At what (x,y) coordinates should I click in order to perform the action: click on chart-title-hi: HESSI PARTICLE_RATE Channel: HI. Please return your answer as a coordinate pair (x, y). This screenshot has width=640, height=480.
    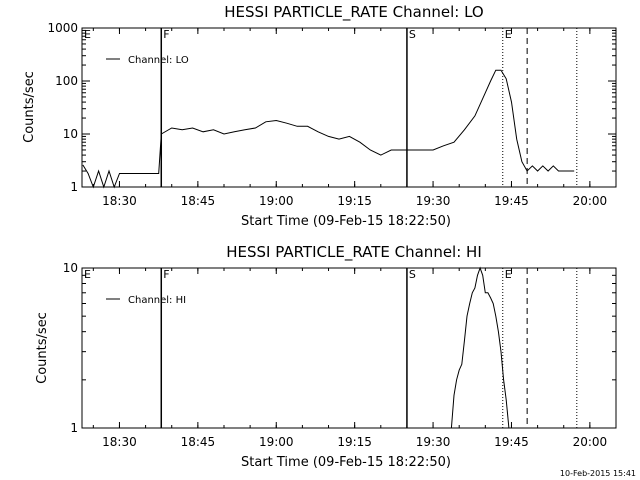
    Looking at the image, I should click on (354, 252).